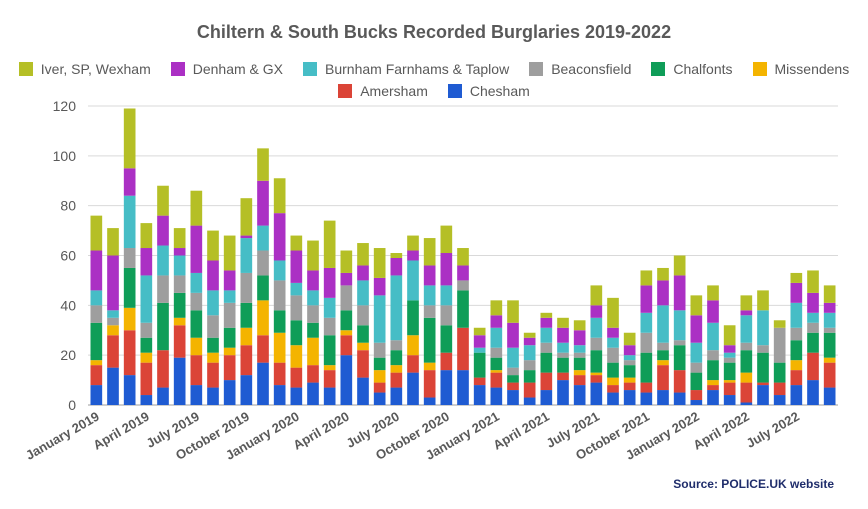  What do you see at coordinates (68, 355) in the screenshot?
I see `y-tick-label: 20` at bounding box center [68, 355].